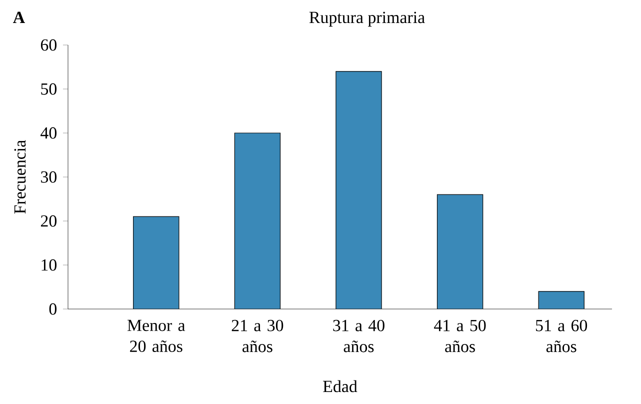 This screenshot has width=641, height=404. I want to click on y-tick-label: 30, so click(49, 177).